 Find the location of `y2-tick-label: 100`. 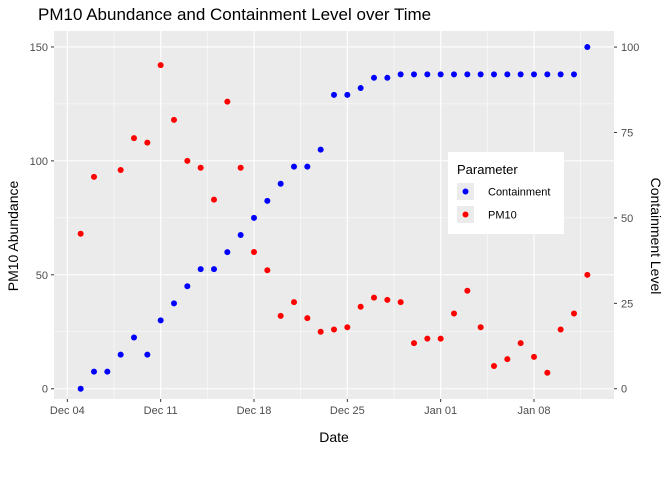

y2-tick-label: 100 is located at coordinates (630, 48).